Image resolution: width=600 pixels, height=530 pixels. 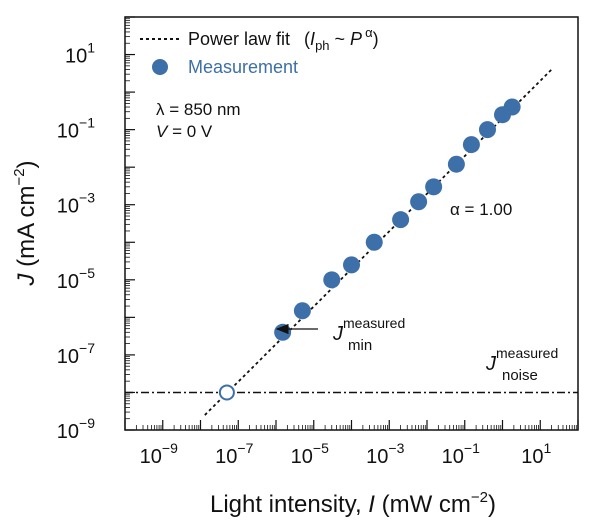 What do you see at coordinates (368, 334) in the screenshot?
I see `jmin-annotation: Jmeasured min` at bounding box center [368, 334].